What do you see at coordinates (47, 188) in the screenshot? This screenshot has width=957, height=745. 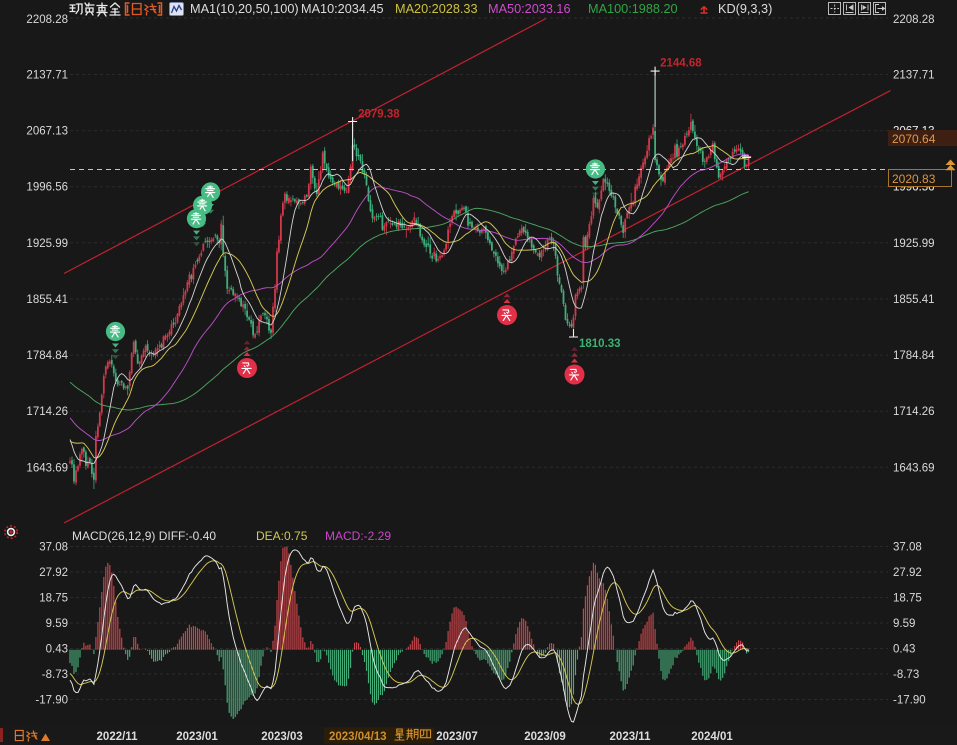 I see `svg-text: 1996.56` at bounding box center [47, 188].